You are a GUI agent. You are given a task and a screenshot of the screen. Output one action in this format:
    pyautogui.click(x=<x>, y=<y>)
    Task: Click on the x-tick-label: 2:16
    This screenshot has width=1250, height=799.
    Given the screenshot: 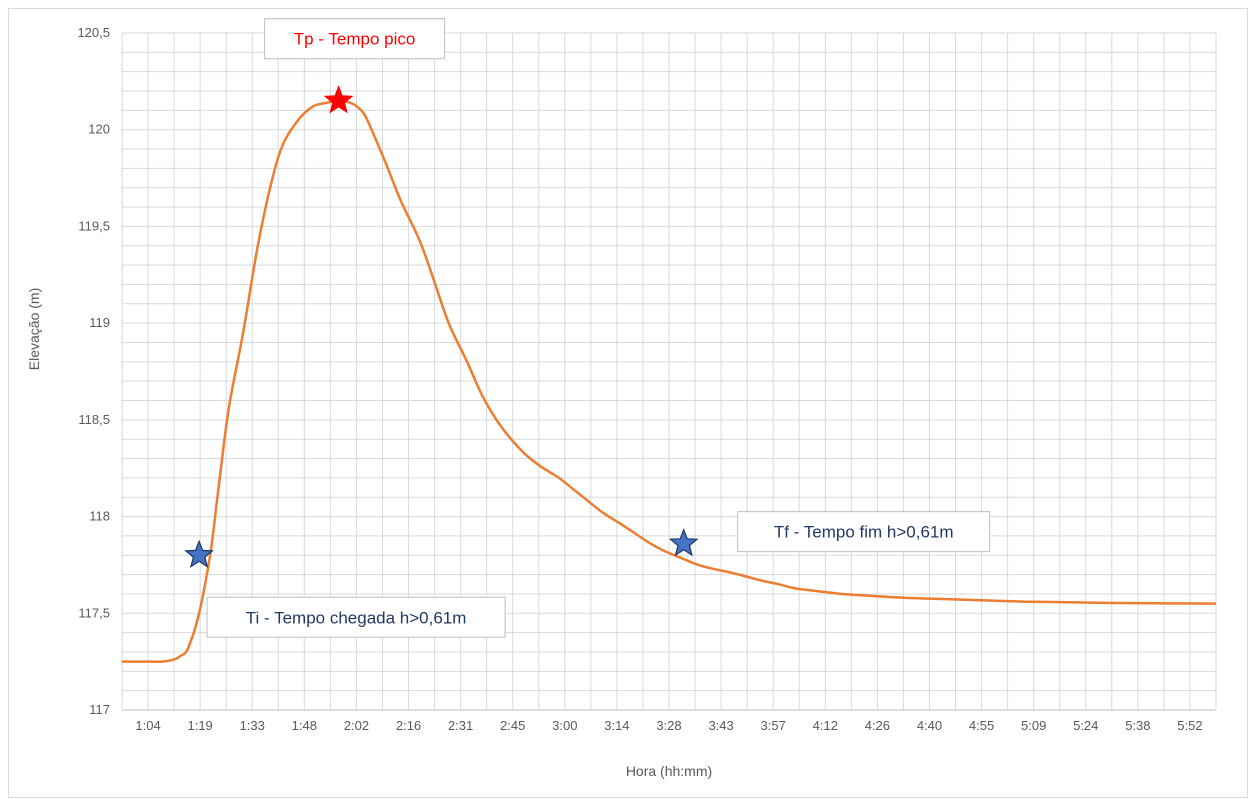 What is the action you would take?
    pyautogui.click(x=408, y=725)
    